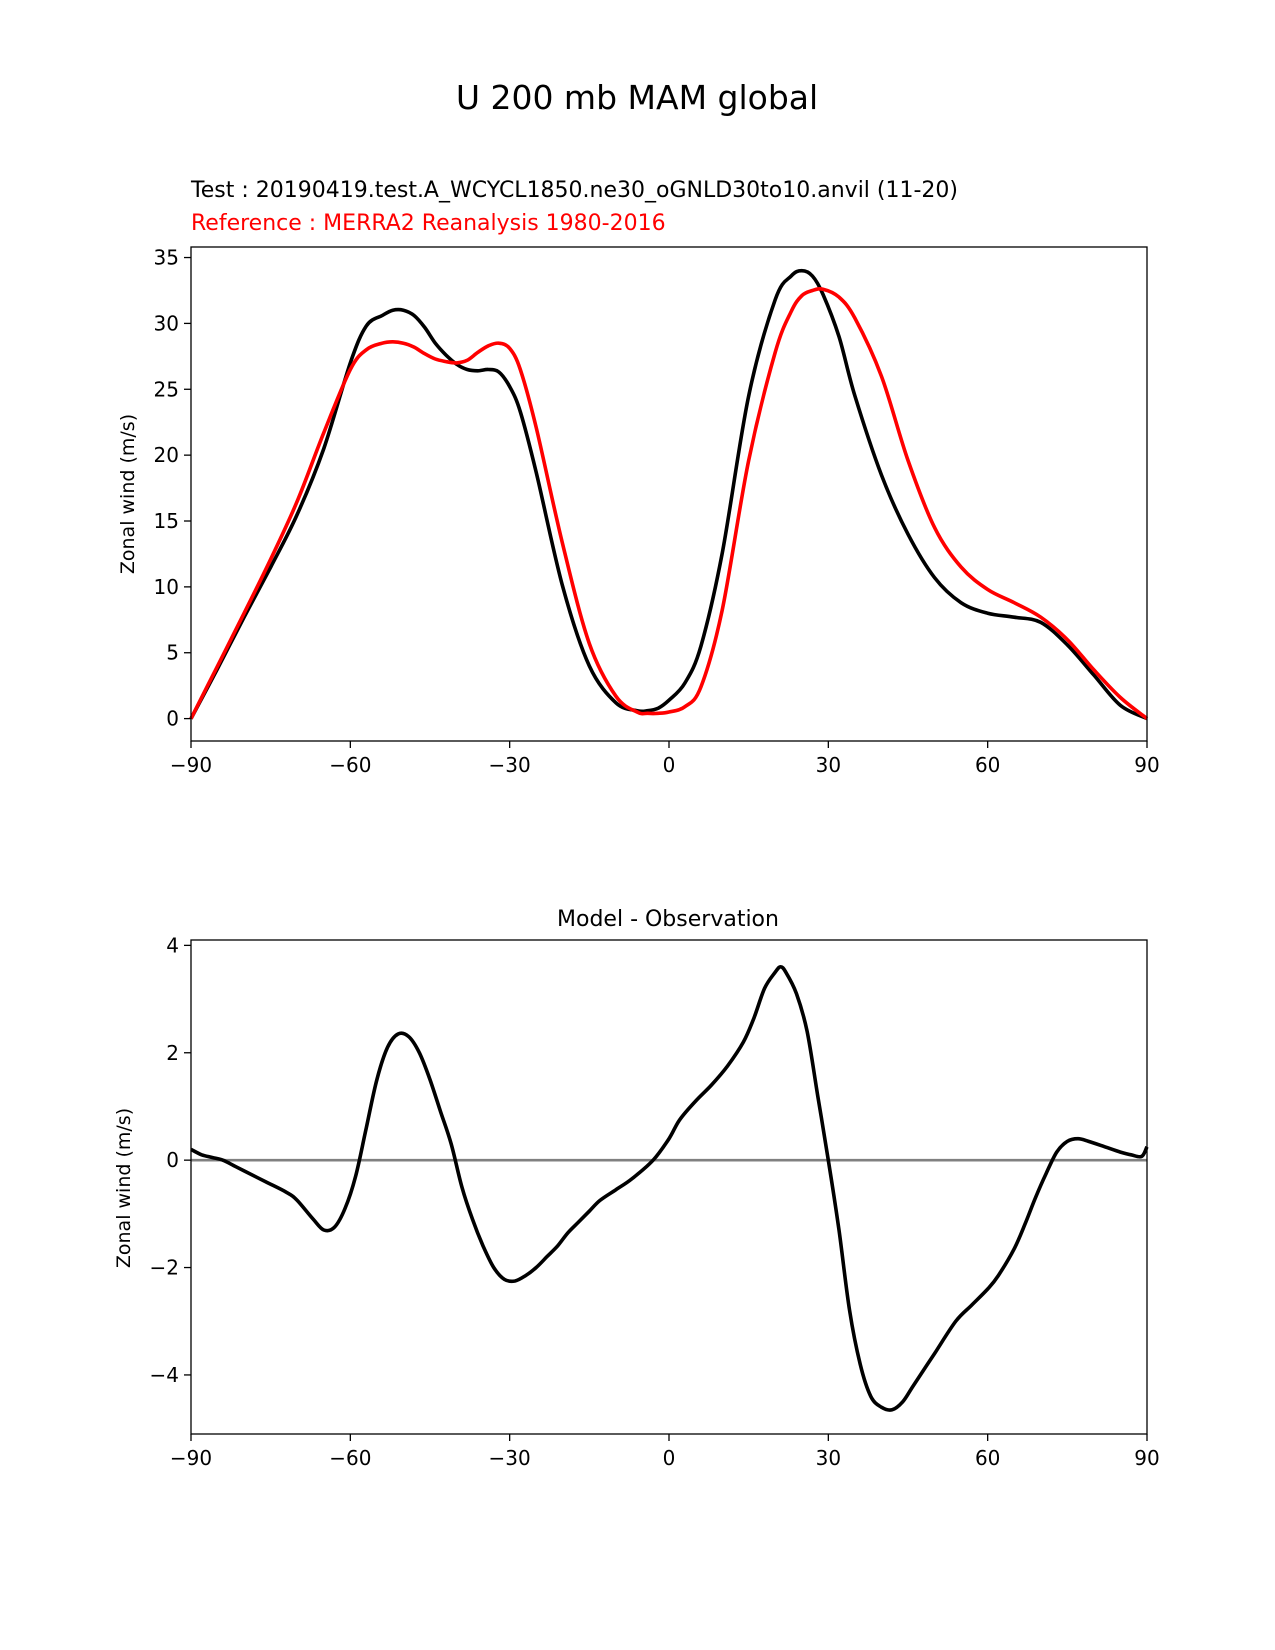 The image size is (1275, 1650). Describe the element at coordinates (166, 389) in the screenshot. I see `top-ytick-label: 25` at that location.